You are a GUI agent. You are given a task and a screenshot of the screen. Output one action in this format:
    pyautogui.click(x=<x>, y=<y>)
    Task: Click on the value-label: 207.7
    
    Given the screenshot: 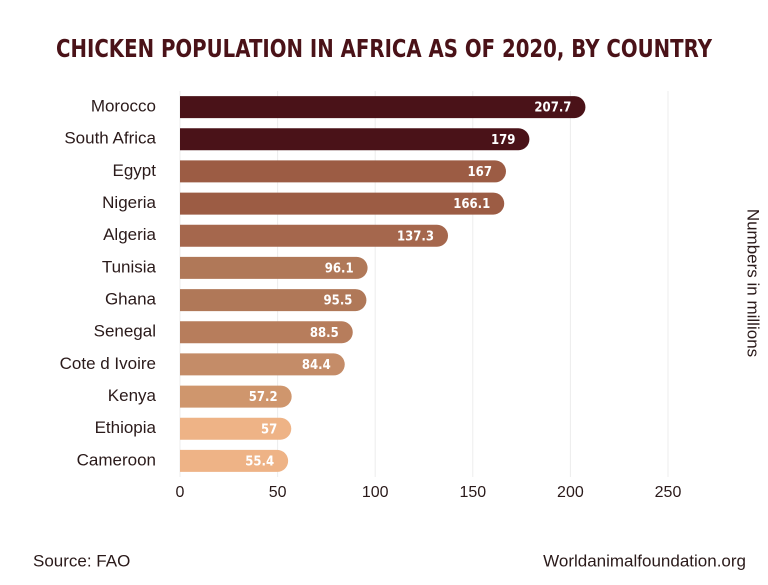 What is the action you would take?
    pyautogui.click(x=552, y=108)
    